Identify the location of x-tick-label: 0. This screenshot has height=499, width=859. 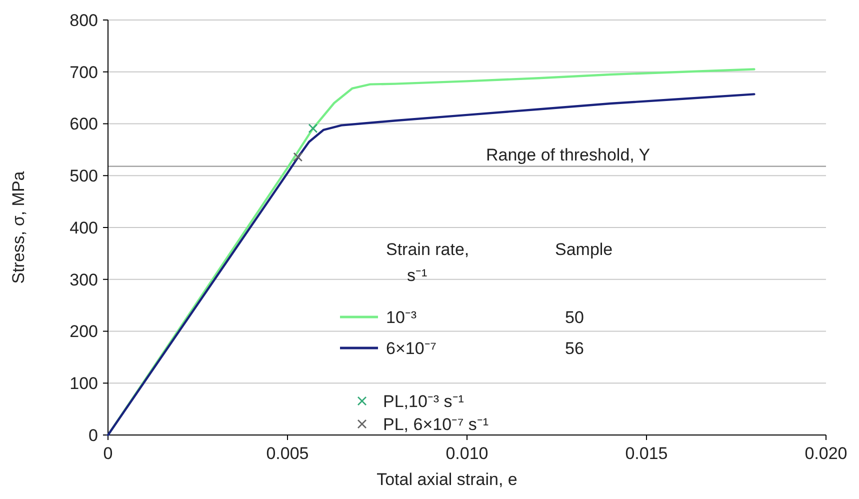
(108, 453).